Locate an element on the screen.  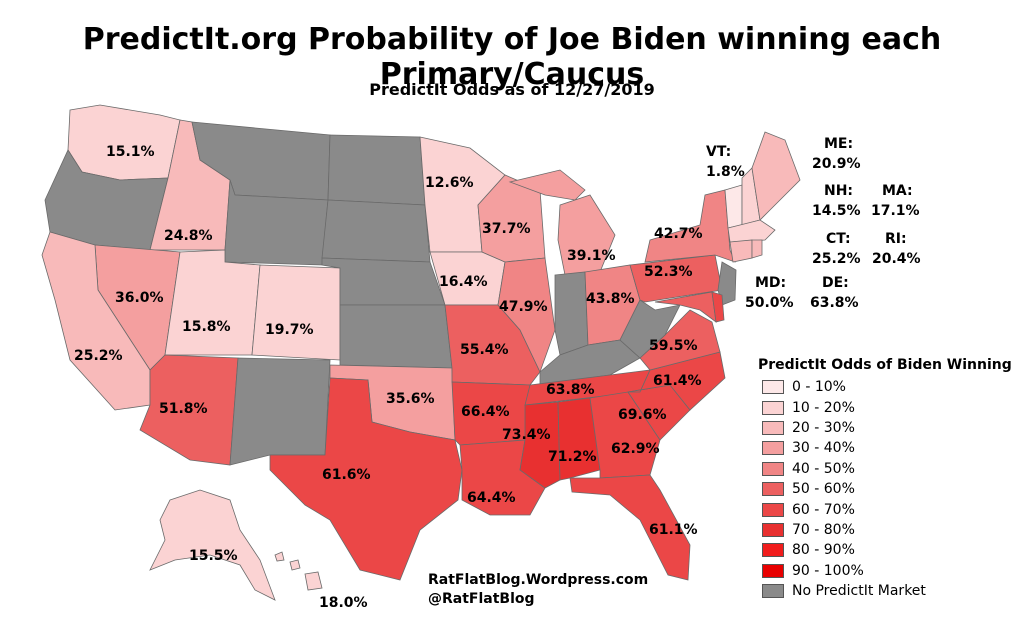
callout-ri-label: RI: is located at coordinates (896, 239).